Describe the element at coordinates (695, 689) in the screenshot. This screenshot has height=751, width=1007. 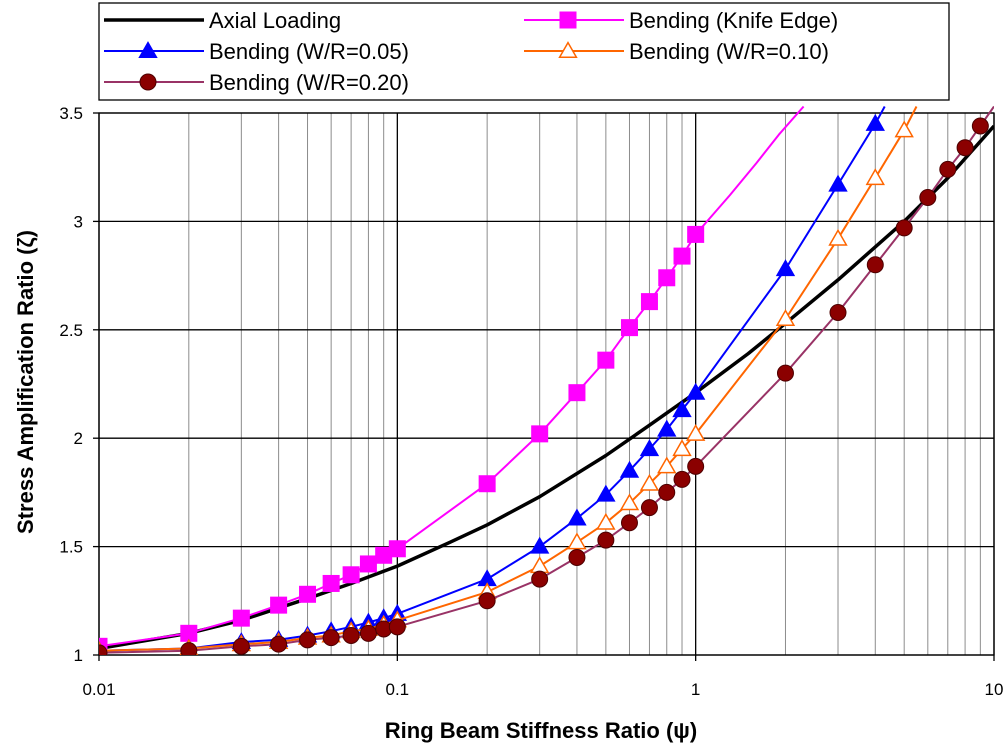
I see `x-tick-label: 1` at that location.